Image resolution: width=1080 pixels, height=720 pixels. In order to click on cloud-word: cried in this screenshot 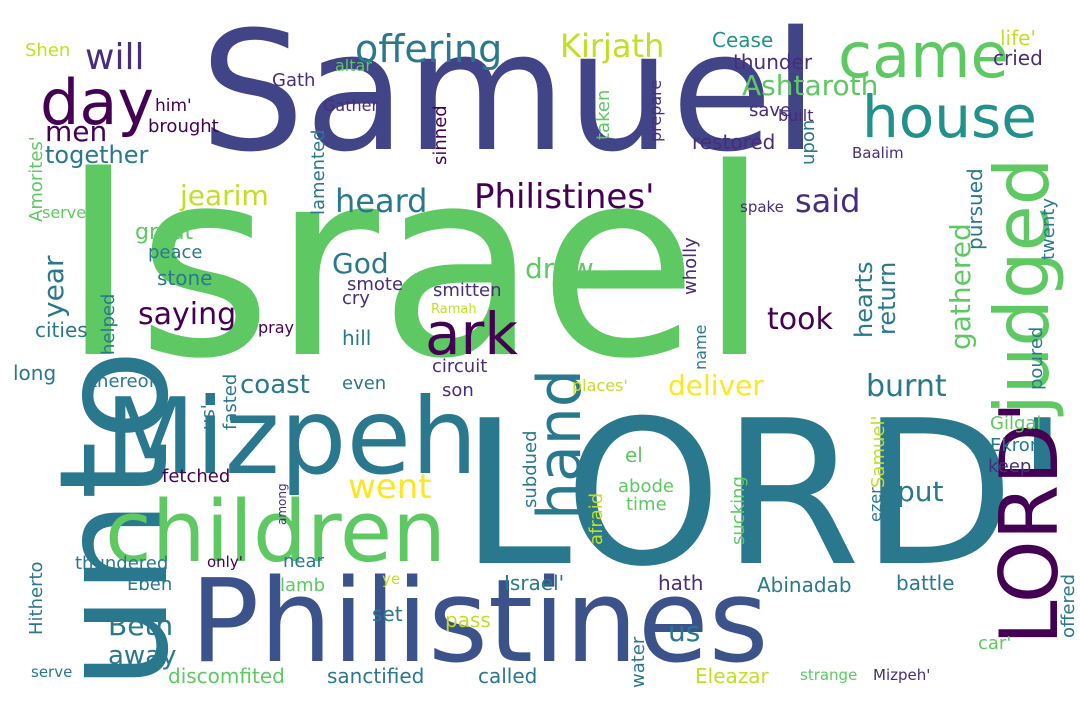, I will do `click(1018, 58)`.